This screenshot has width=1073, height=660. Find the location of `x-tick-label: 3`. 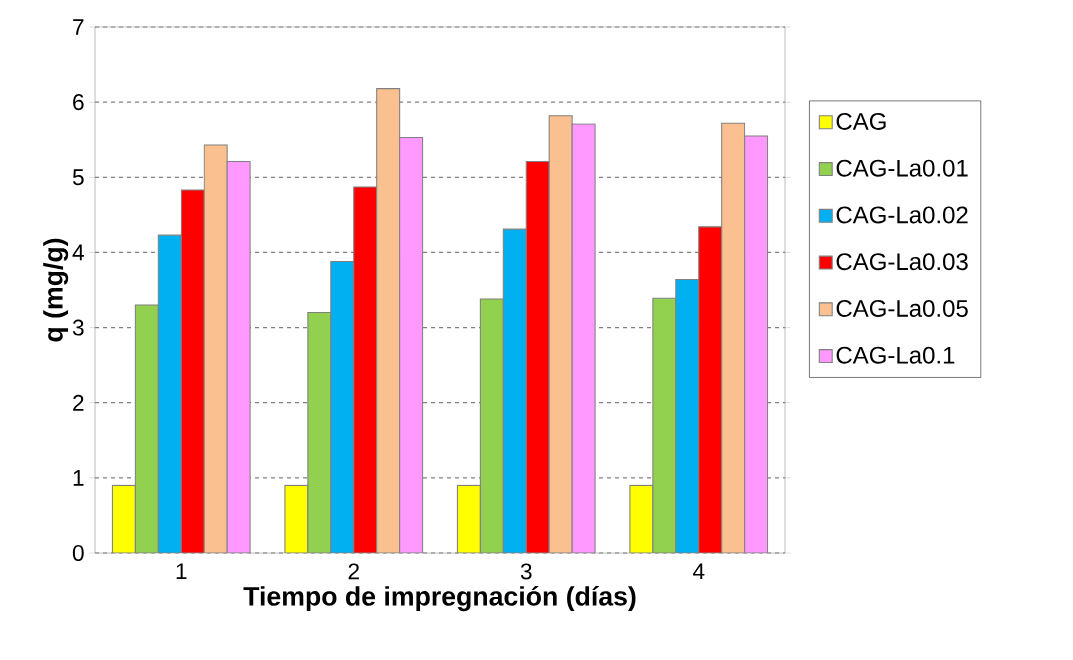

x-tick-label: 3 is located at coordinates (526, 571).